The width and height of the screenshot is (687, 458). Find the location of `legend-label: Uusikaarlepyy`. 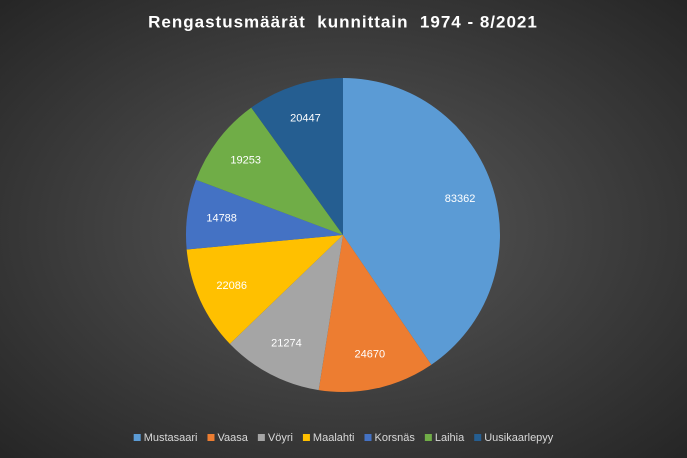

legend-label: Uusikaarlepyy is located at coordinates (519, 438).